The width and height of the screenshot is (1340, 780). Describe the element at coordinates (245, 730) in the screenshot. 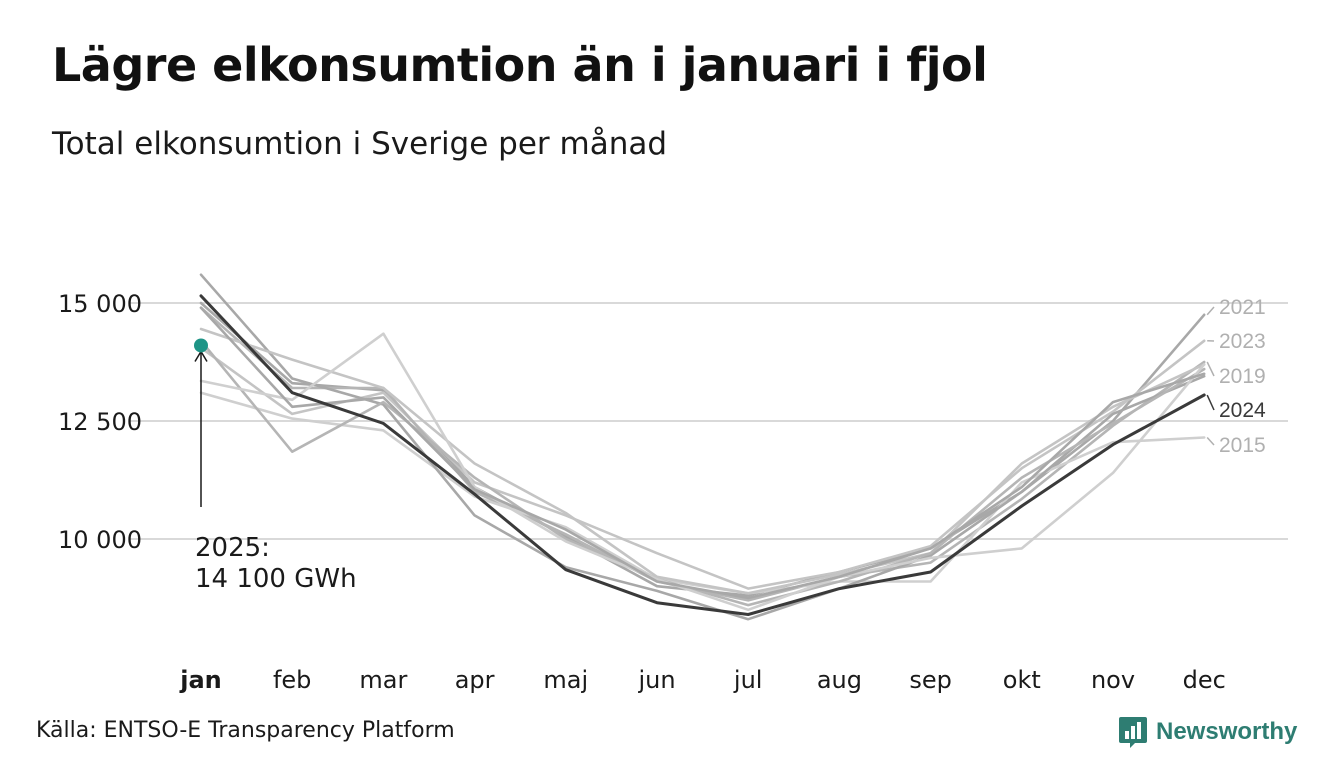

I see `source-note: Källa: ENTSO-E Transparency Platform` at that location.